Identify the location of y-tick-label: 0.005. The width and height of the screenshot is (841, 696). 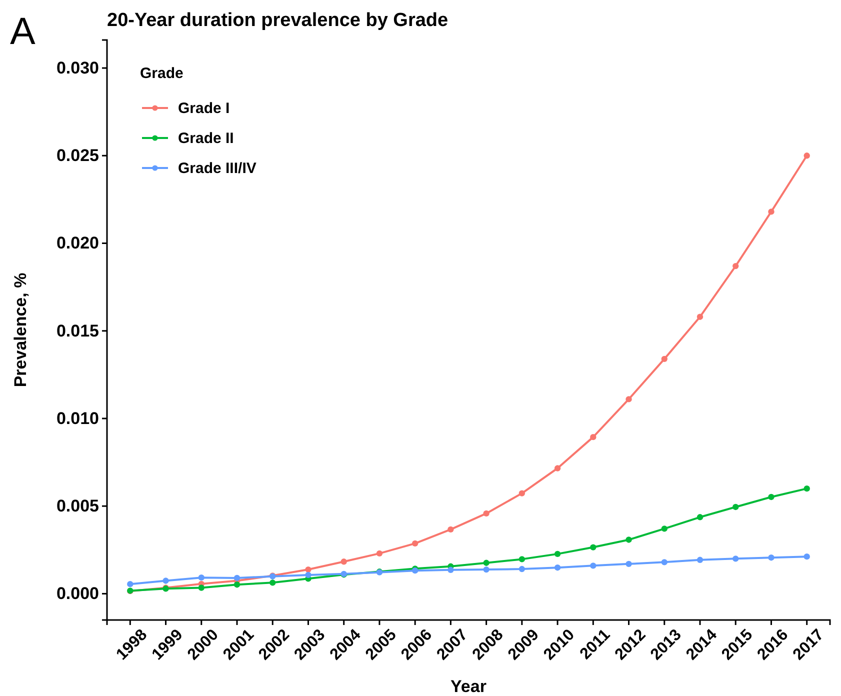
(77, 506).